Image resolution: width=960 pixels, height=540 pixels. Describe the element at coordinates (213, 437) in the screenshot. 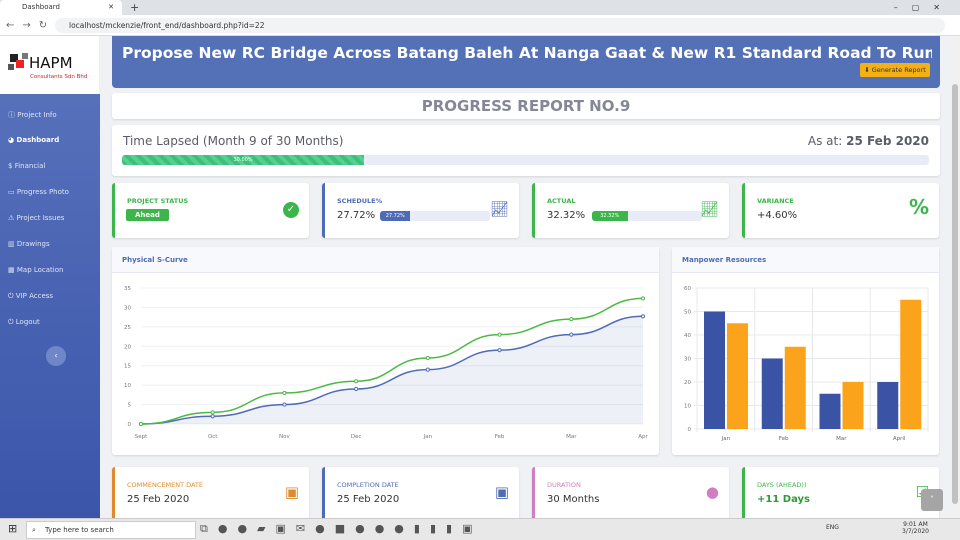

I see `x-tick-label: Oct` at that location.